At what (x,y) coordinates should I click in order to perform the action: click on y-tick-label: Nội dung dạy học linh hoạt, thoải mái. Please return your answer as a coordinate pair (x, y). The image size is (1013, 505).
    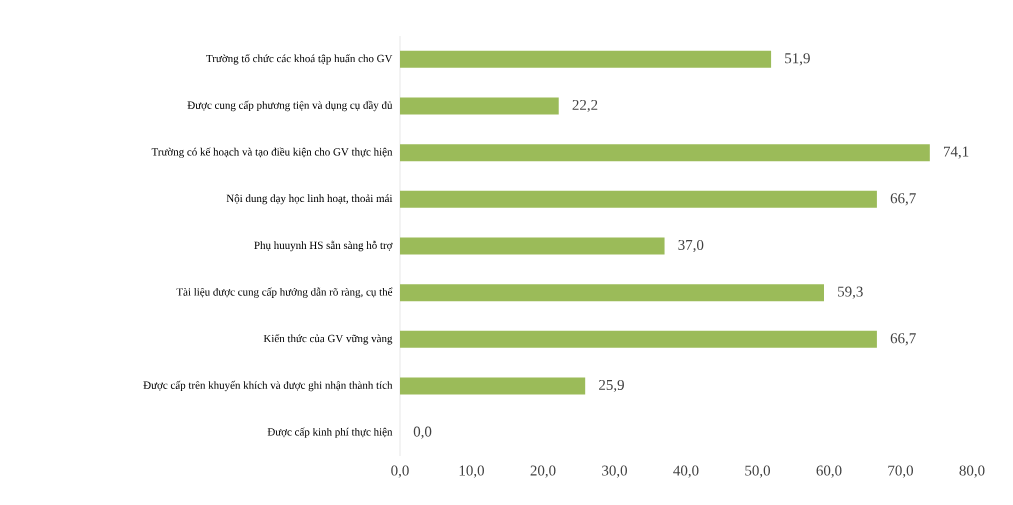
    Looking at the image, I should click on (309, 199).